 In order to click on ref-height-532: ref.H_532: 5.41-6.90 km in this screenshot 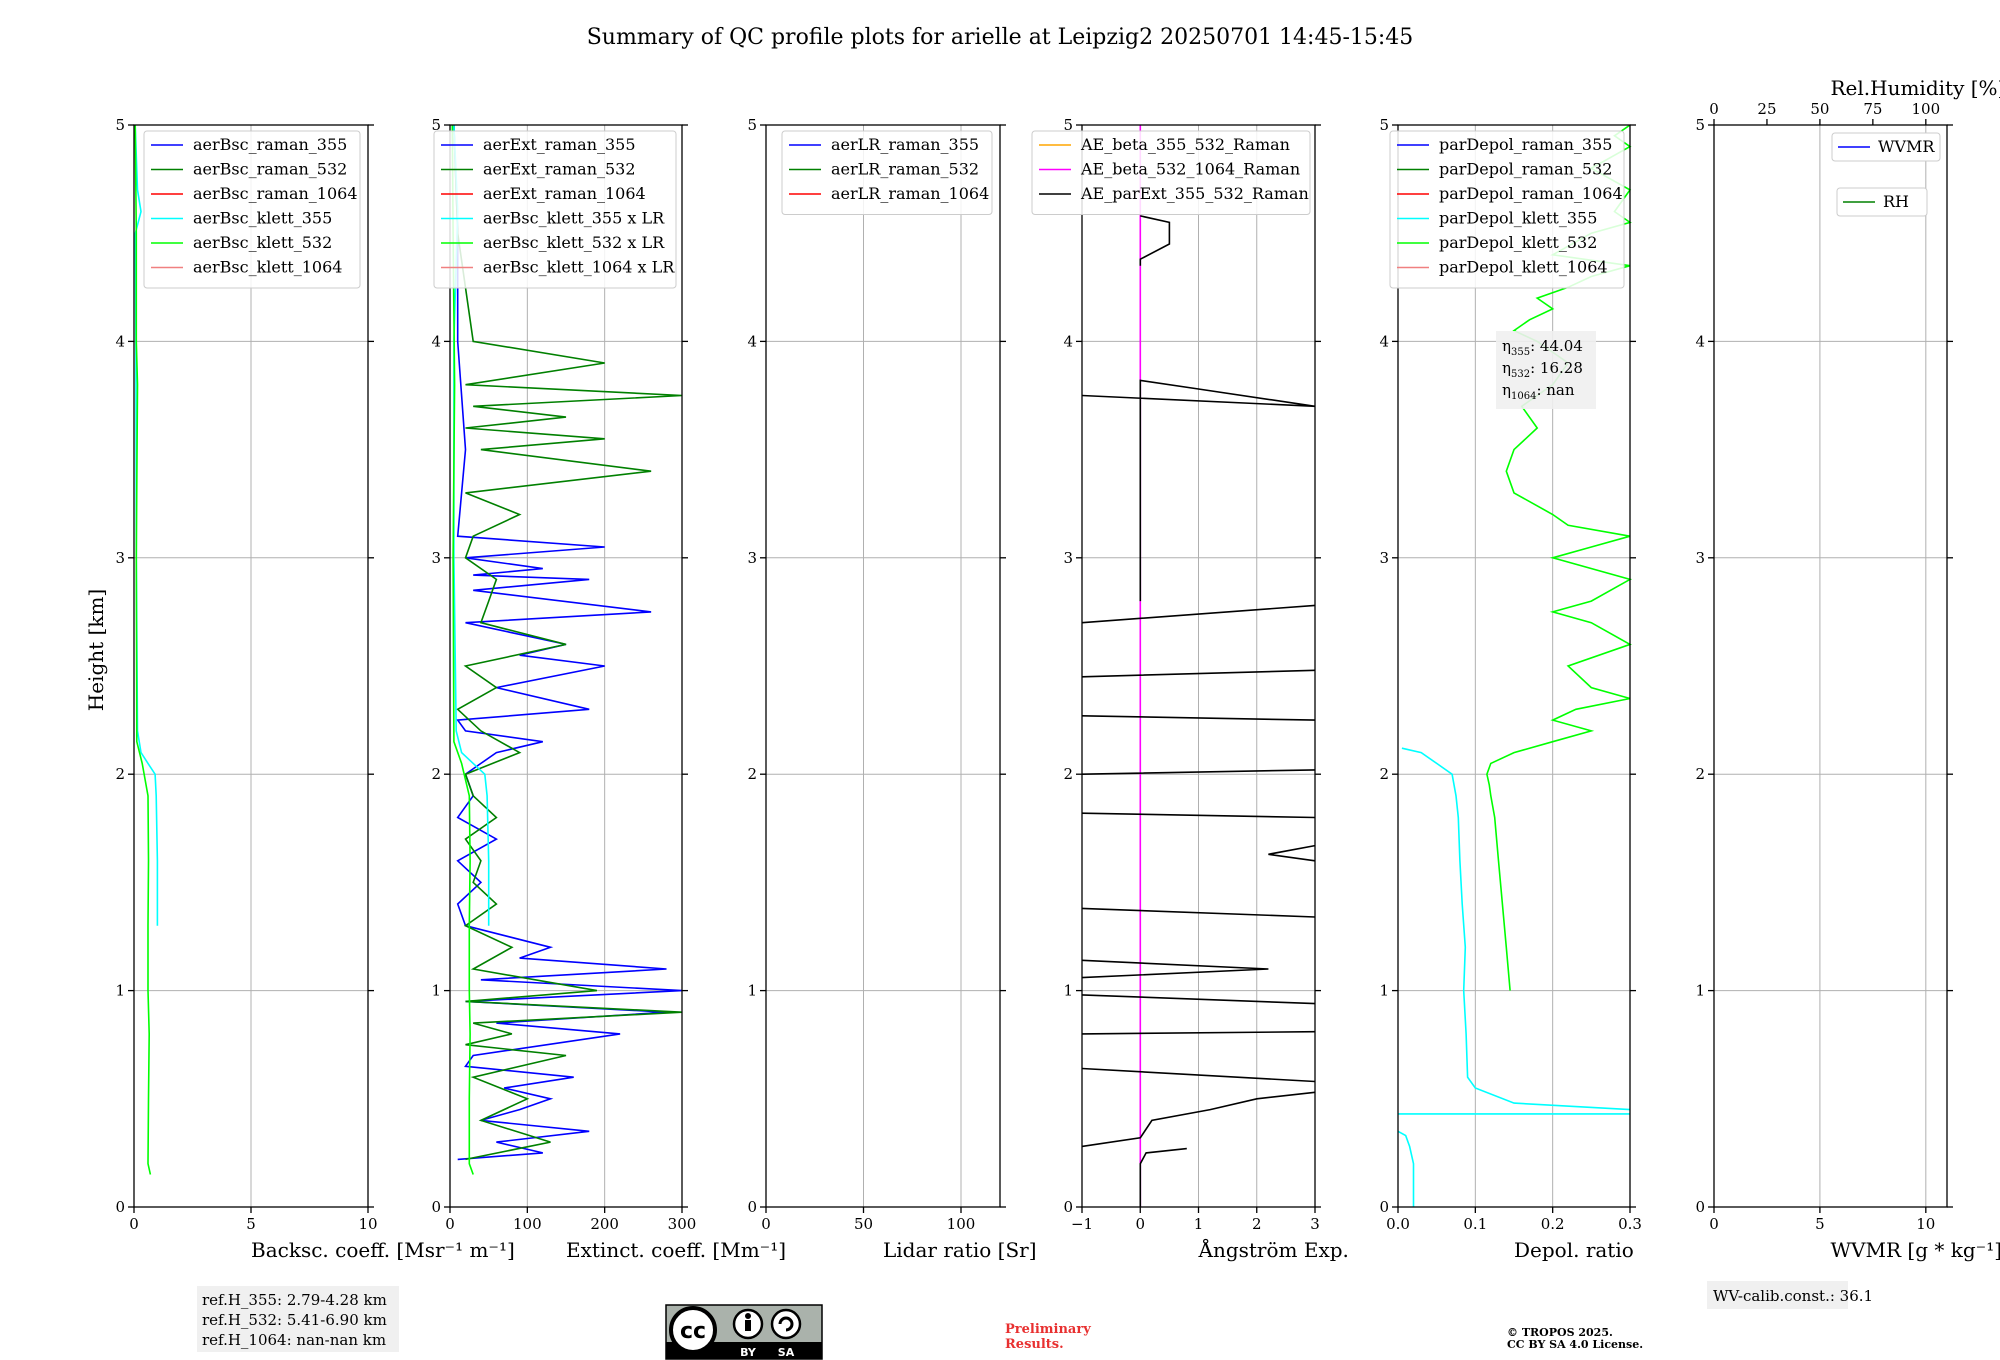, I will do `click(294, 1320)`.